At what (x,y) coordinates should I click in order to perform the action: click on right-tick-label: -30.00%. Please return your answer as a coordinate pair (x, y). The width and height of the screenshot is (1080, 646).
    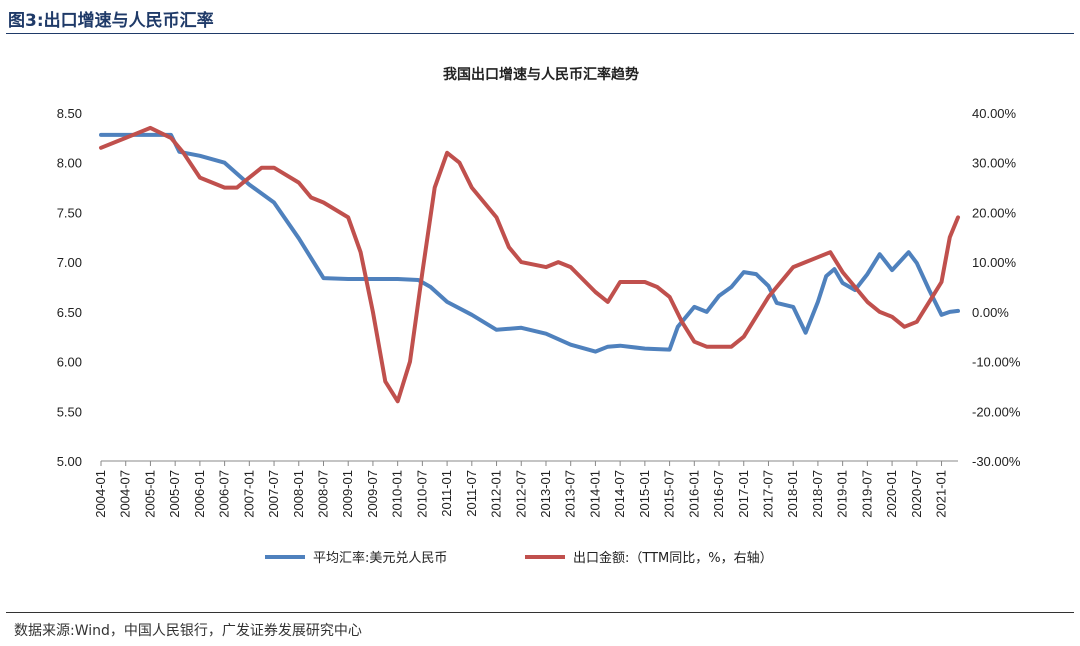
    Looking at the image, I should click on (996, 461).